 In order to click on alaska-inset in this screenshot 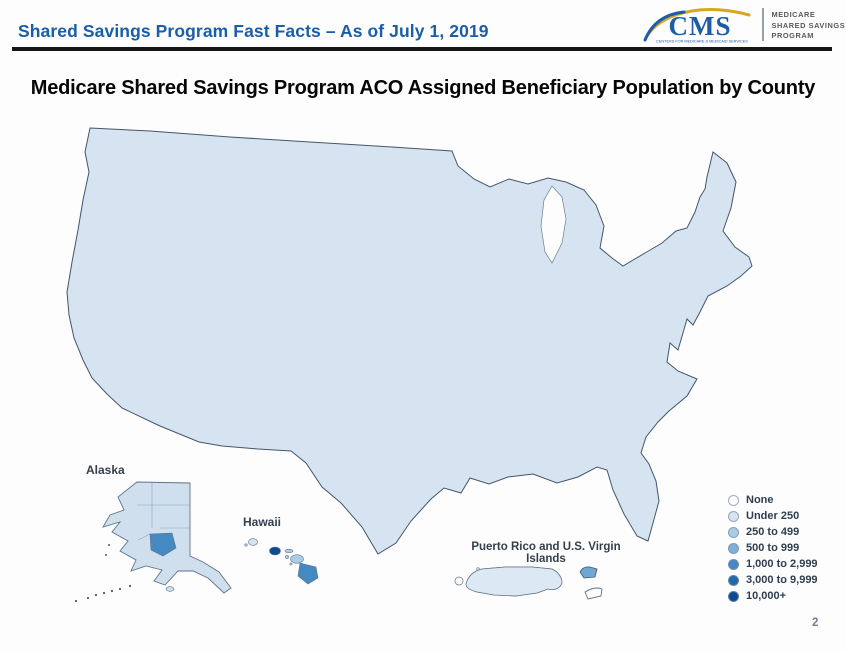, I will do `click(153, 542)`.